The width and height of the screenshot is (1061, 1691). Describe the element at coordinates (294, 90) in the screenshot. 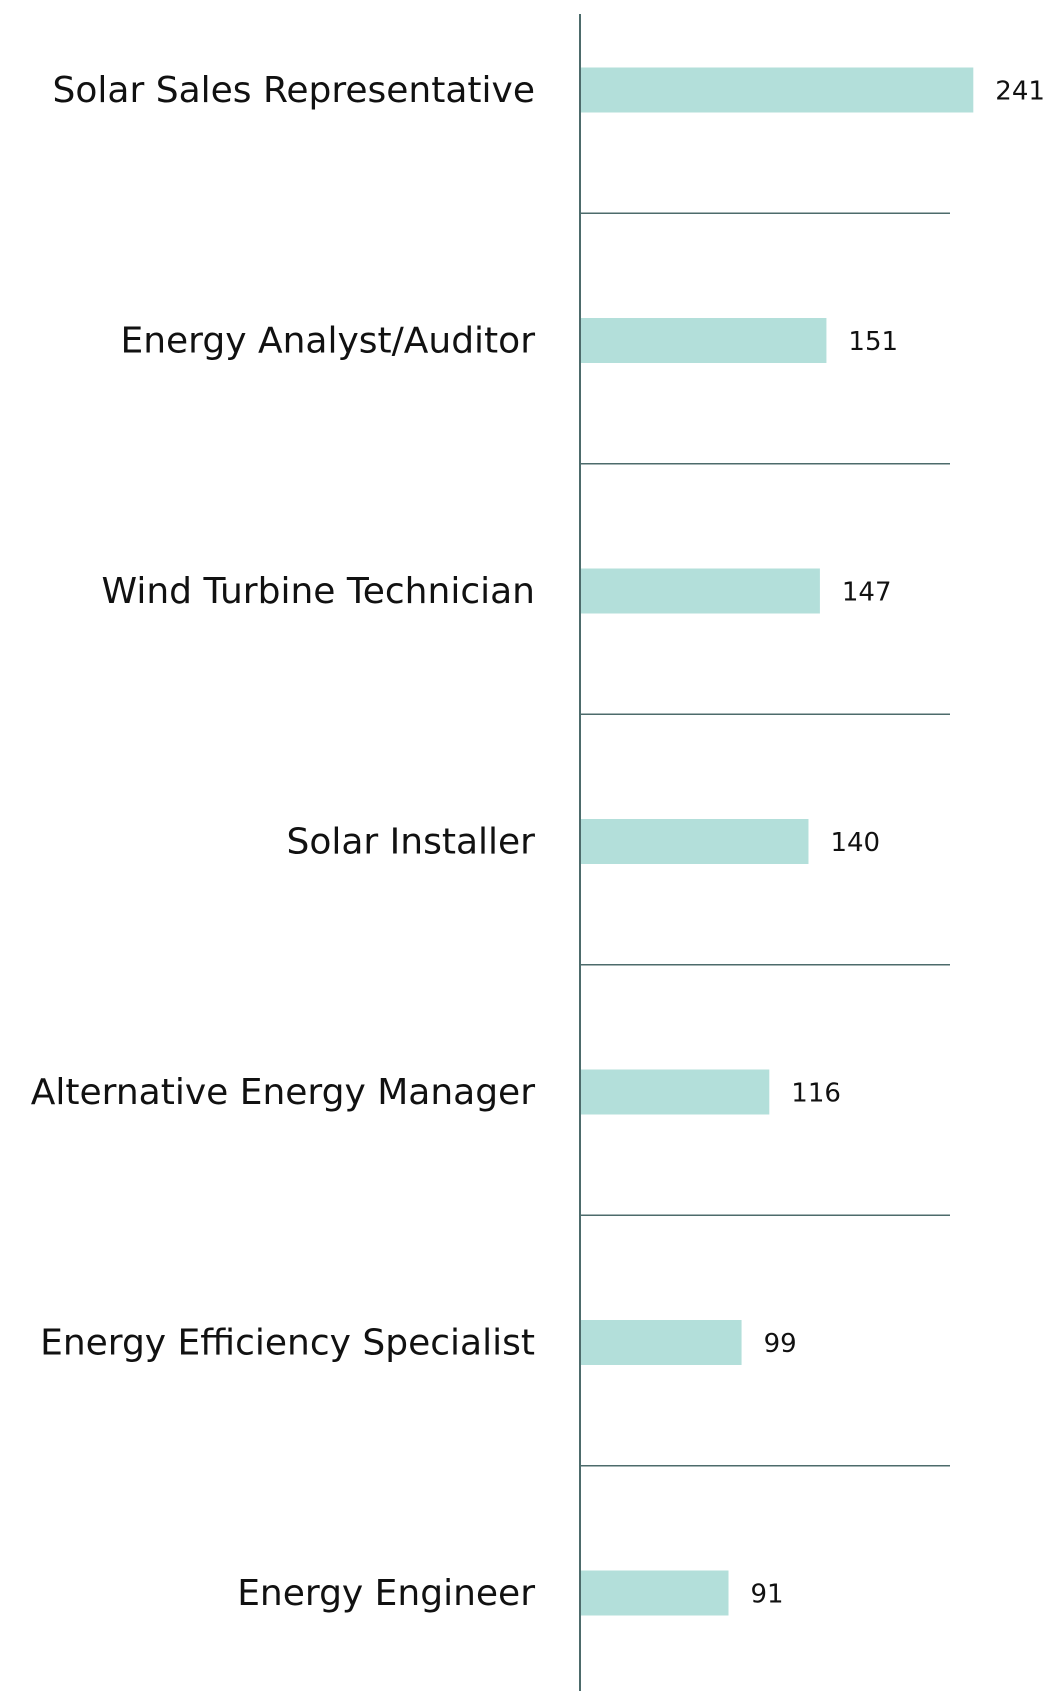

I see `category-label: Solar Sales Representative` at that location.